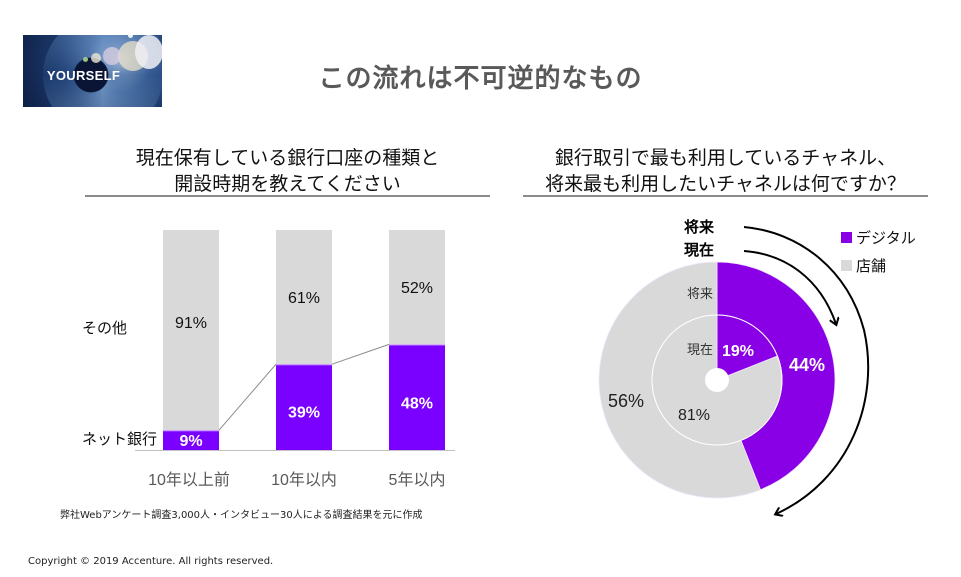 This screenshot has height=577, width=961. Describe the element at coordinates (700, 293) in the screenshot. I see `ring-label-future: 将来` at that location.